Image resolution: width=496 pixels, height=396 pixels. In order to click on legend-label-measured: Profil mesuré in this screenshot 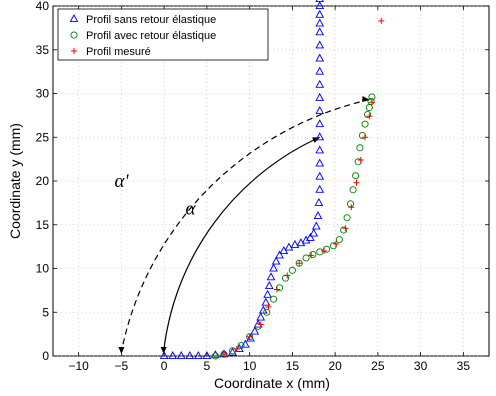, I will do `click(118, 52)`.